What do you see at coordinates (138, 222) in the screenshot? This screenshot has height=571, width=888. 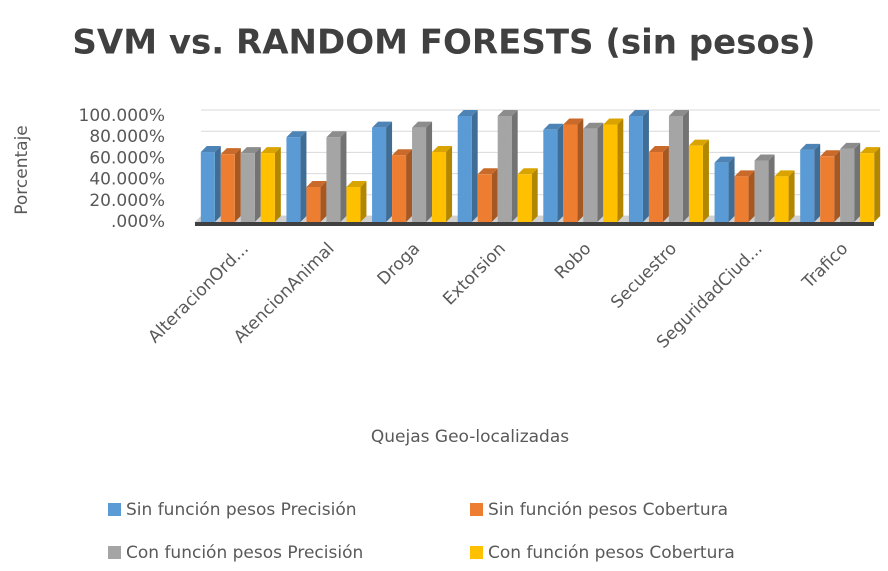 I see `y-tick-label: .000%` at bounding box center [138, 222].